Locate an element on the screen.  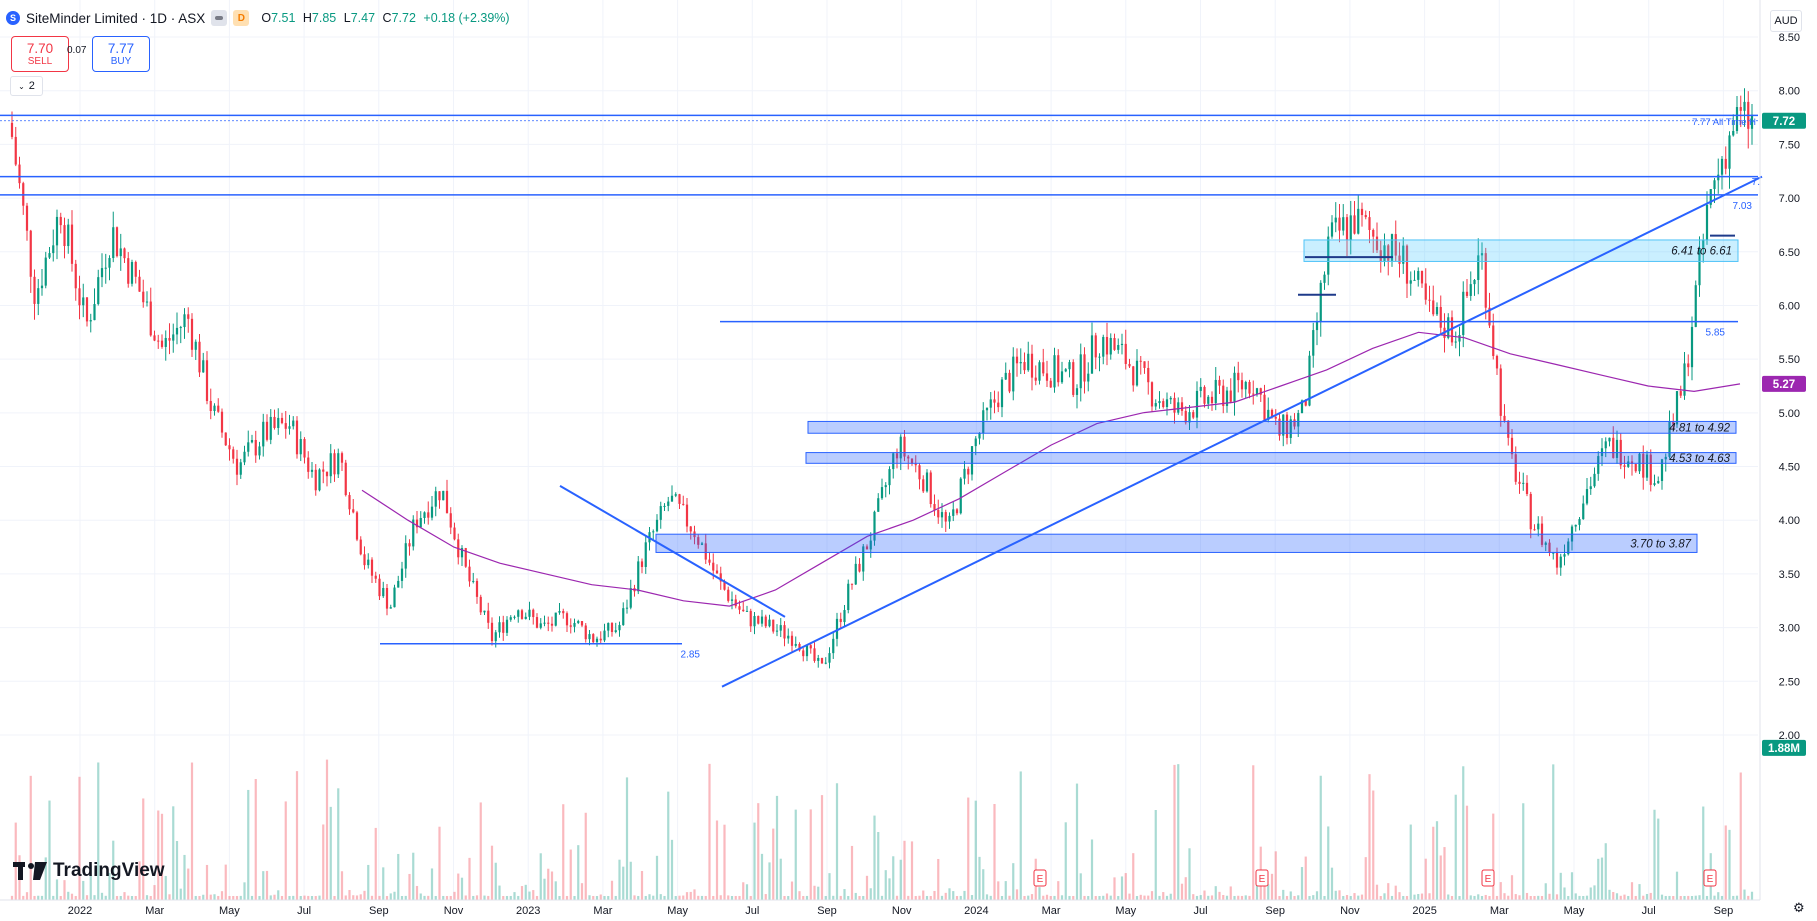
low-value: 7.47 is located at coordinates (363, 18).